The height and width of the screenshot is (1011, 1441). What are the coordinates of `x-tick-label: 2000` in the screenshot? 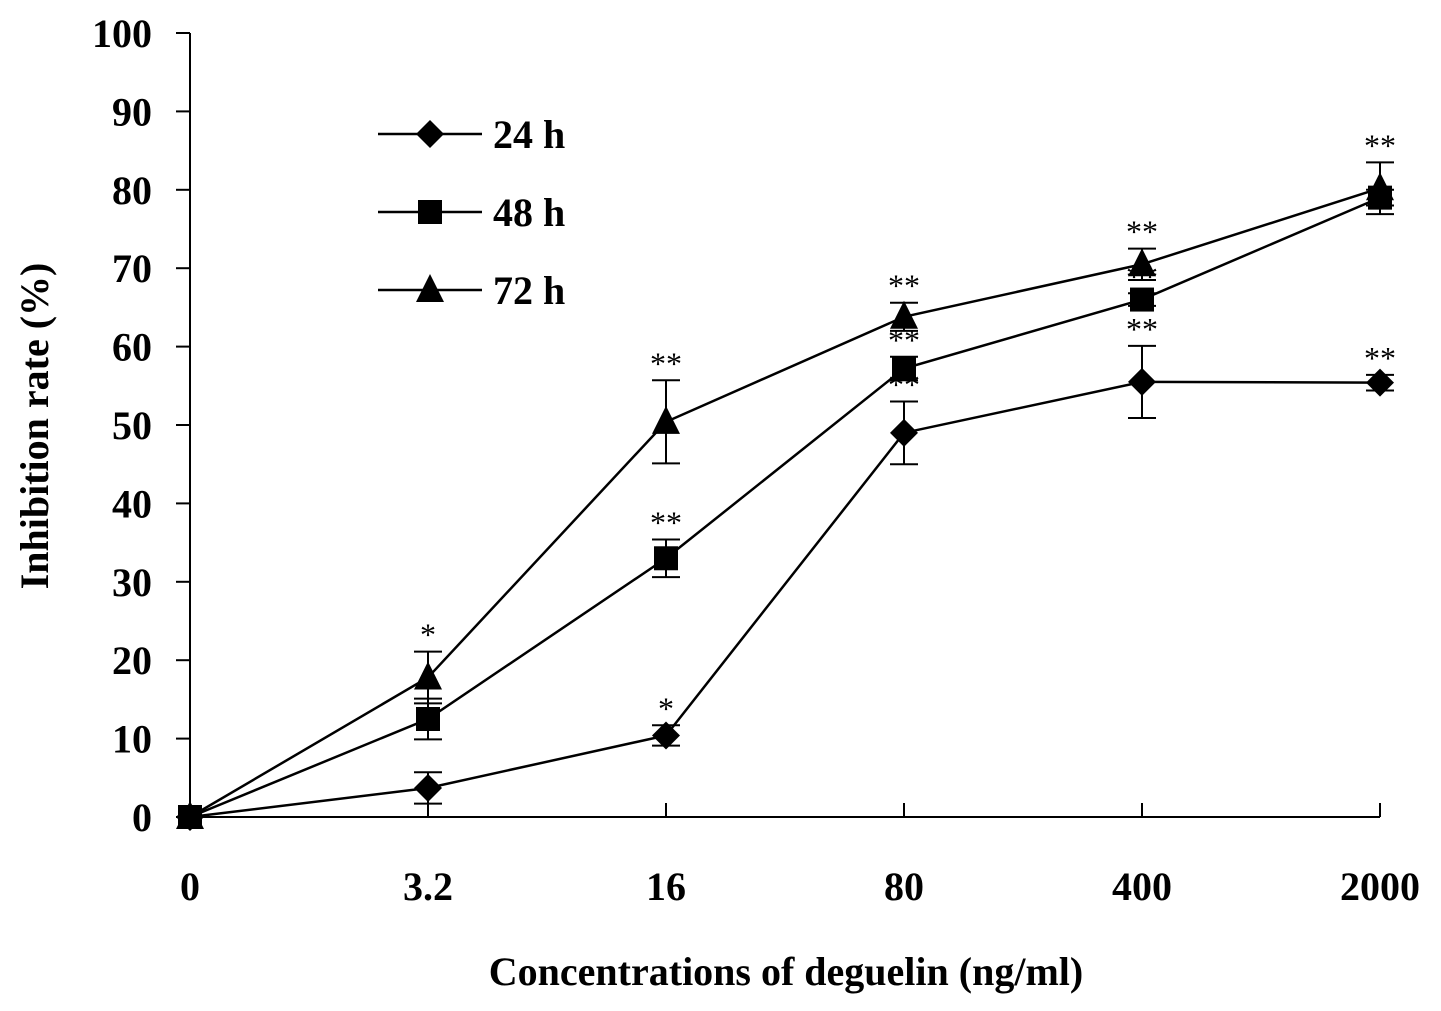 It's located at (1380, 886).